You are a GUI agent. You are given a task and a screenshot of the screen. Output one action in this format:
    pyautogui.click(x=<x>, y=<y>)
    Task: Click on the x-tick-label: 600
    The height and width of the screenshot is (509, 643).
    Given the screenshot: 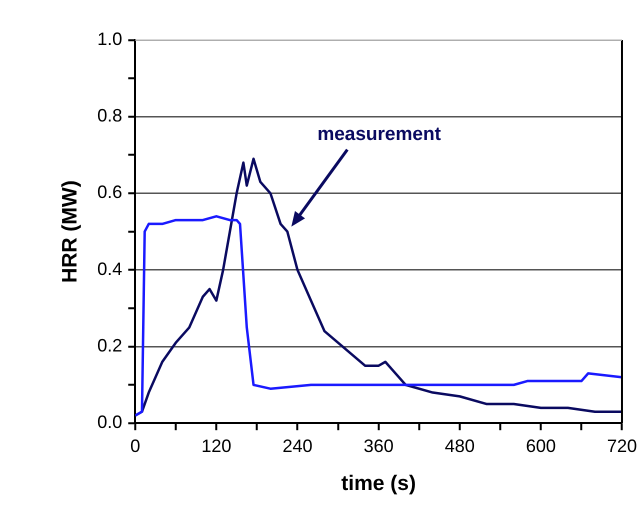 What is the action you would take?
    pyautogui.click(x=541, y=446)
    